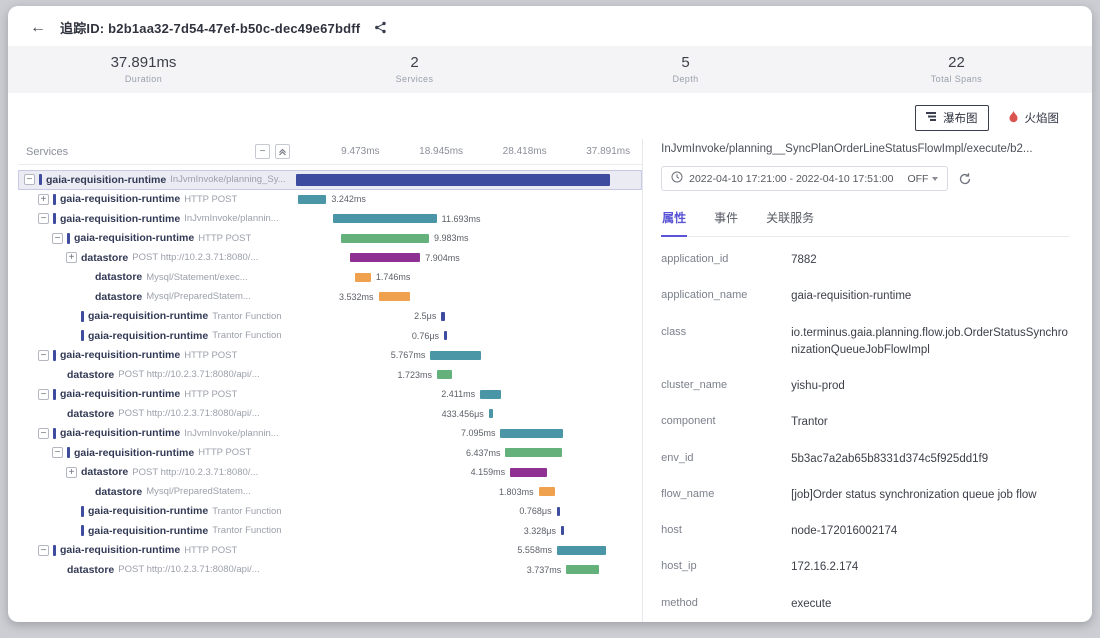  What do you see at coordinates (965, 179) in the screenshot?
I see `refresh-icon` at bounding box center [965, 179].